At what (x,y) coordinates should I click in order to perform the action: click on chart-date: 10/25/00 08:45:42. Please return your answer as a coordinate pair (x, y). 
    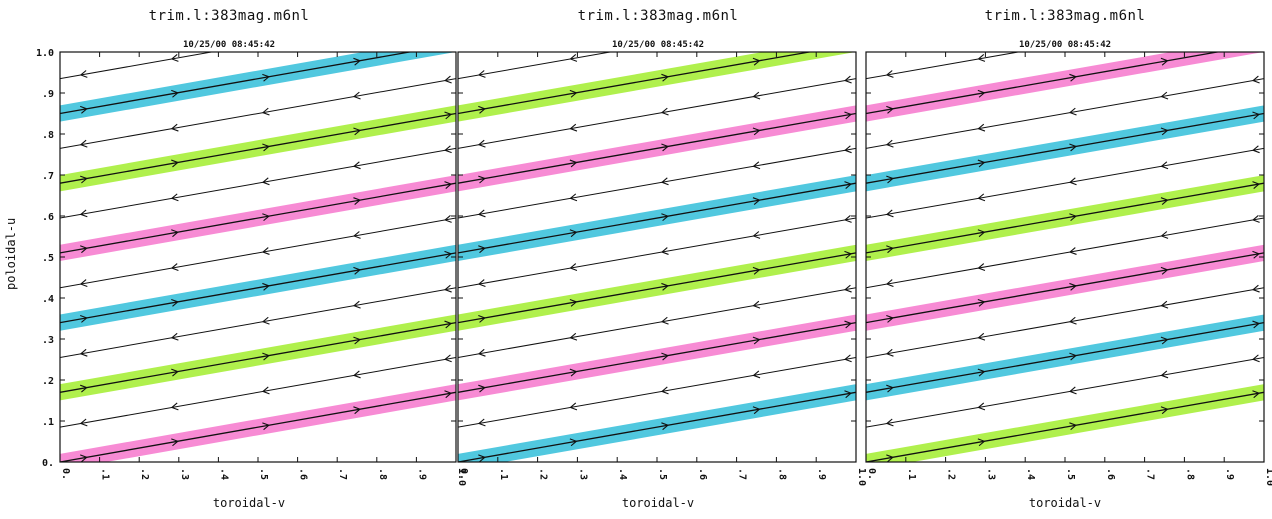
    Looking at the image, I should click on (658, 45).